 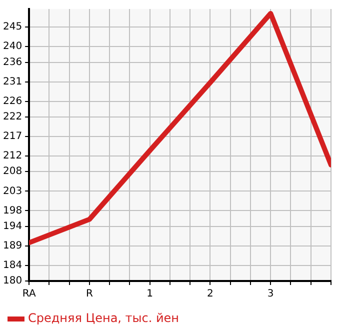 I want to click on y-tick-label: 208, so click(x=12, y=172).